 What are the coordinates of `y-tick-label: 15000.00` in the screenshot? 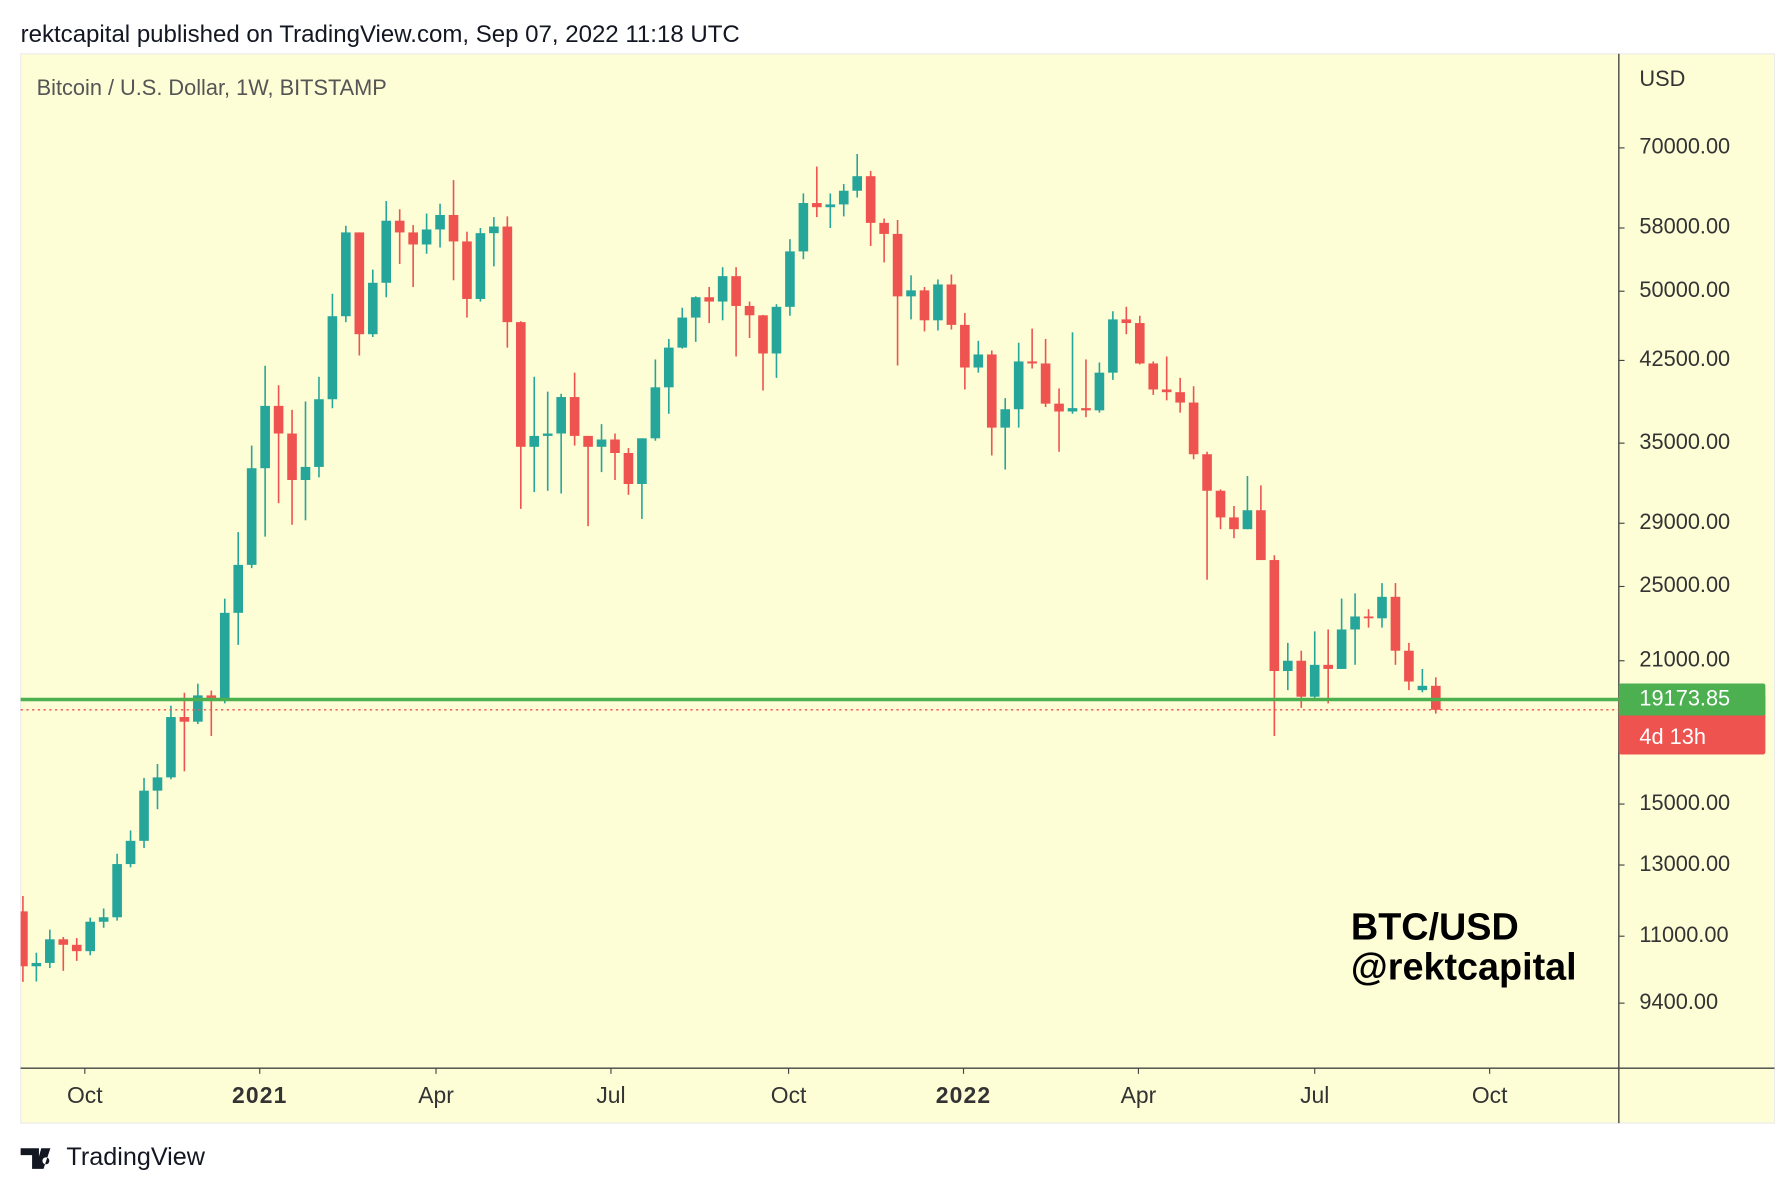 It's located at (1684, 802).